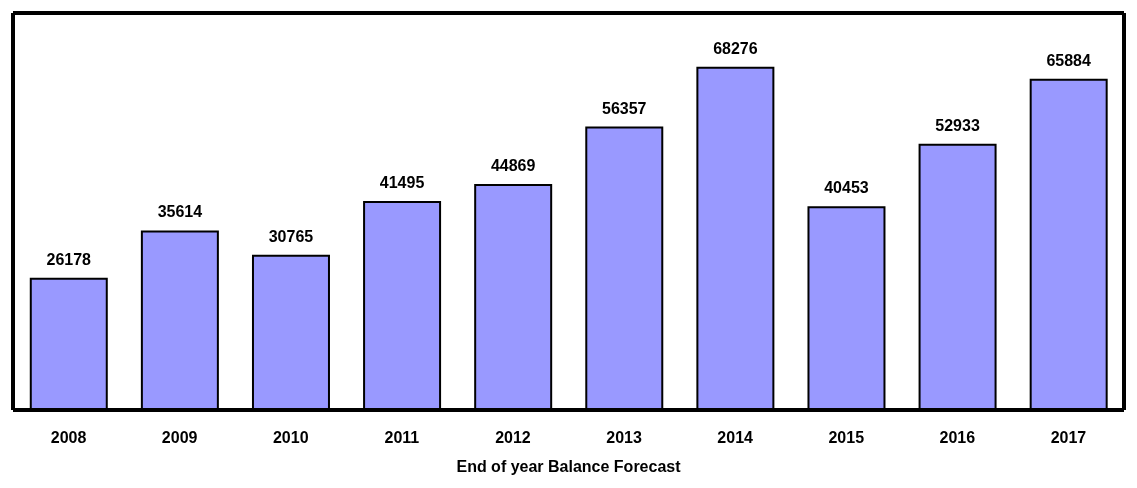 The height and width of the screenshot is (488, 1137). Describe the element at coordinates (69, 259) in the screenshot. I see `data-label: 26178` at that location.